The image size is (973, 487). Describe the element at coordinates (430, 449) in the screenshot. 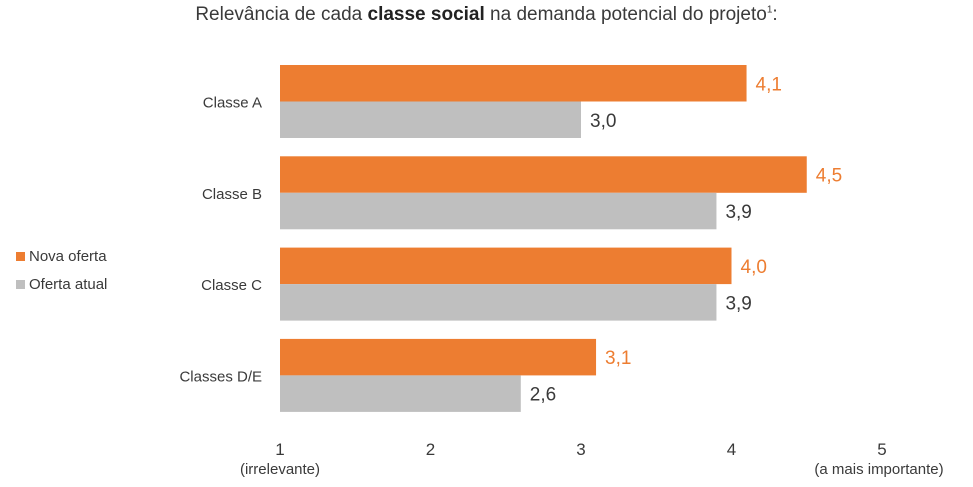

I see `x-tick-label-2: 2` at that location.